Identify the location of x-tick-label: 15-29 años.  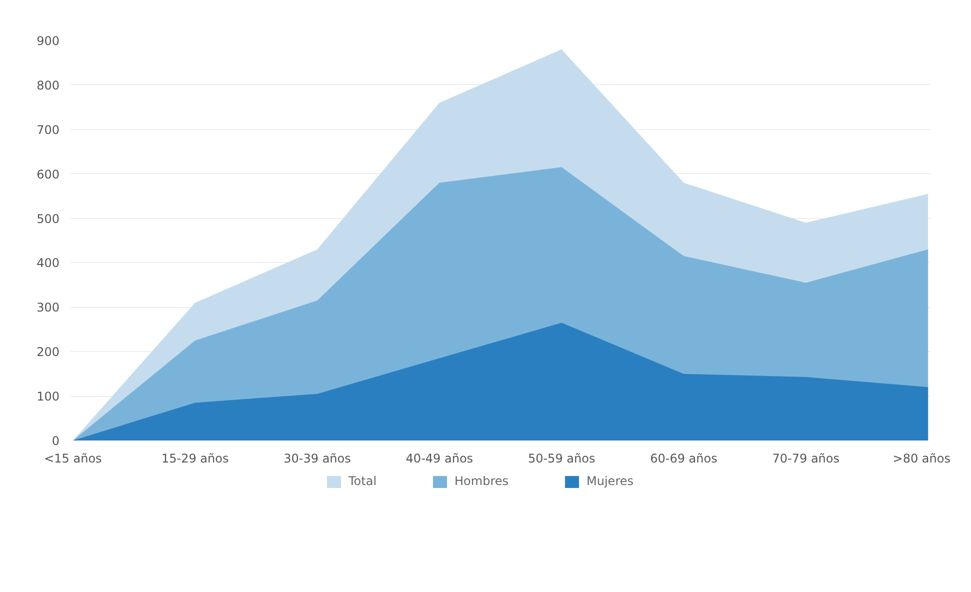
(195, 459).